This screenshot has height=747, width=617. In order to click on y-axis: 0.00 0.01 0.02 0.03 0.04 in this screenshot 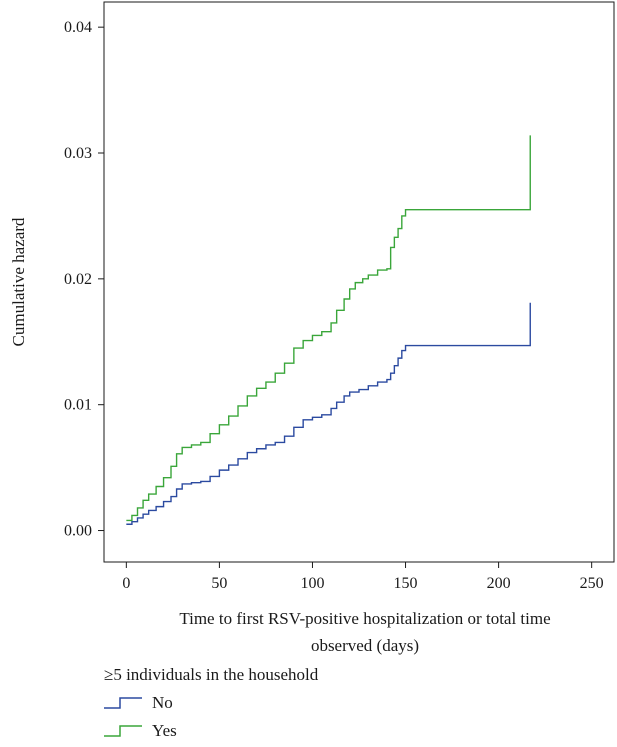, I will do `click(84, 279)`.